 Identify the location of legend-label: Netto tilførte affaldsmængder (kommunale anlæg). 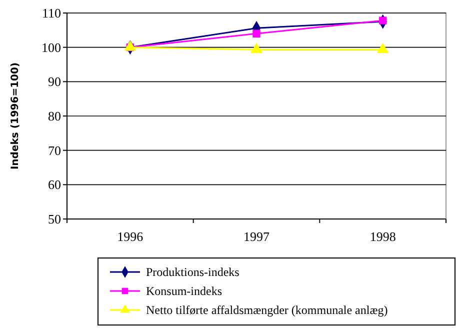
(267, 310).